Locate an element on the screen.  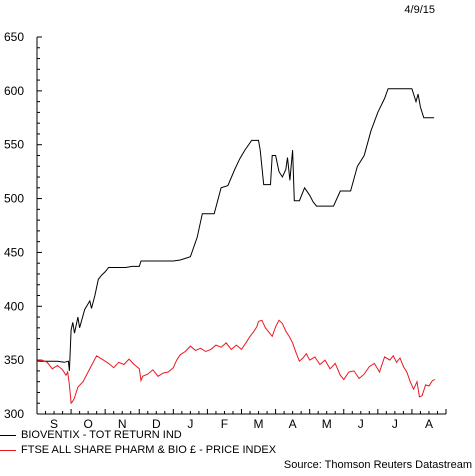
date-label: 4/9/15 is located at coordinates (419, 10).